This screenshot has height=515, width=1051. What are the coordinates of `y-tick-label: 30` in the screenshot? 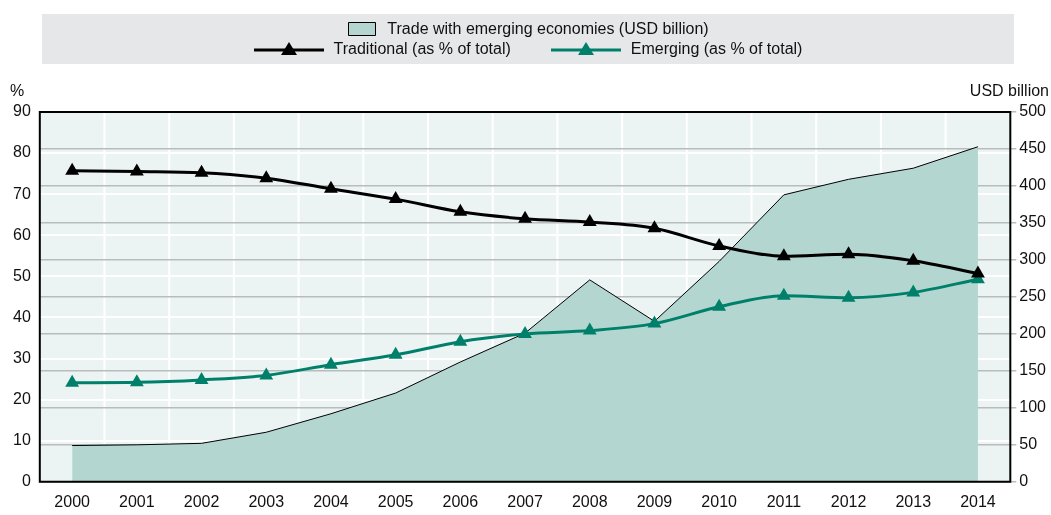 It's located at (22, 357).